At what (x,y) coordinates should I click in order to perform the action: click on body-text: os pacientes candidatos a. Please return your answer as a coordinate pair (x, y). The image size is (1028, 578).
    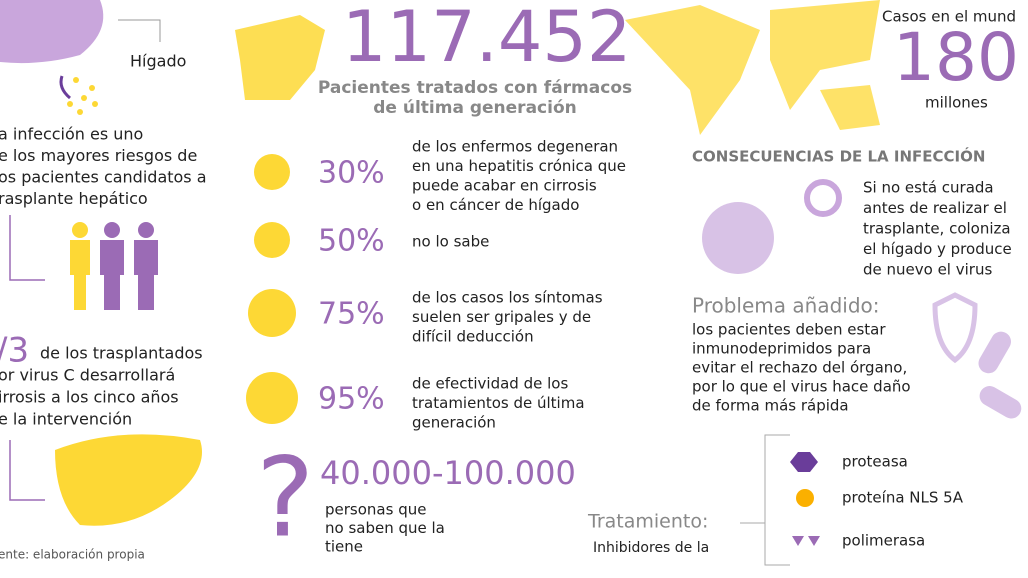
    Looking at the image, I should click on (103, 177).